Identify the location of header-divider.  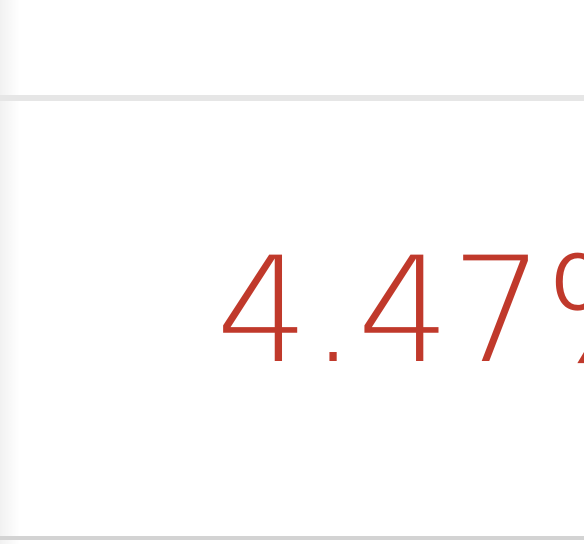
(292, 98).